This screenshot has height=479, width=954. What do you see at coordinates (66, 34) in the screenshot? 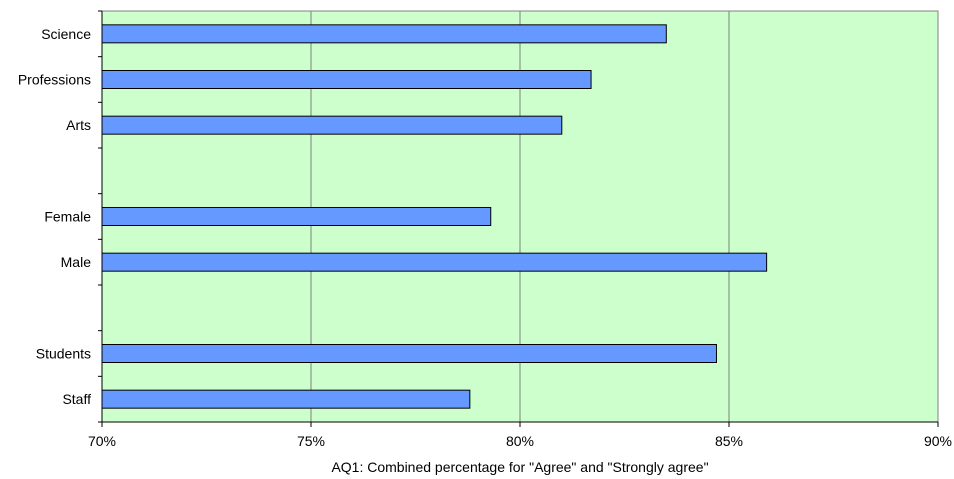
I see `y-tick-label-science: Science` at bounding box center [66, 34].